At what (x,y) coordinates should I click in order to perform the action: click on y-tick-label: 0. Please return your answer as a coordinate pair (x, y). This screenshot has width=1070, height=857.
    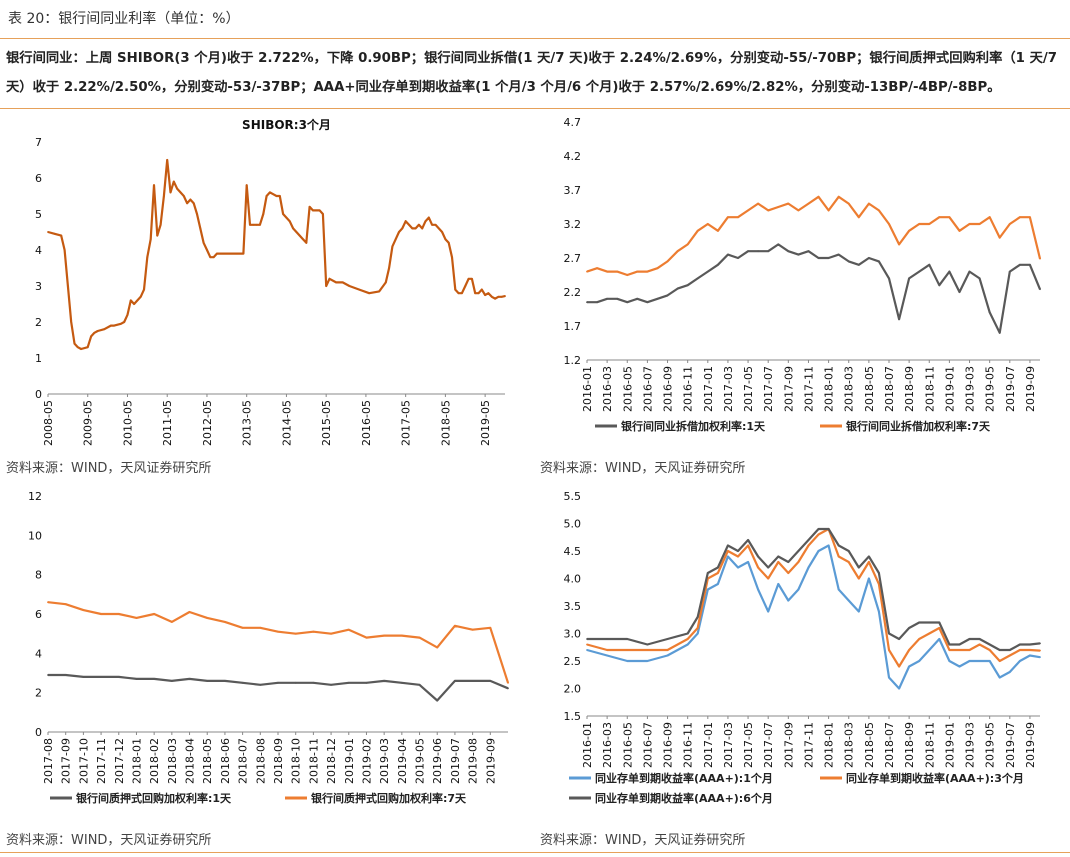
    Looking at the image, I should click on (38, 394).